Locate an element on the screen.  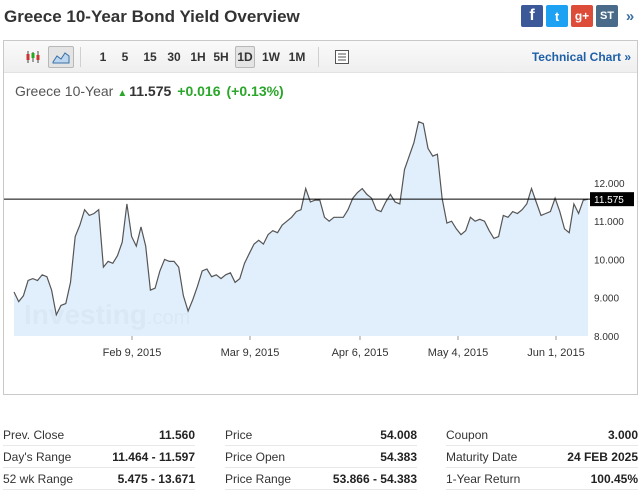
stat-value: 11.560 is located at coordinates (176, 434).